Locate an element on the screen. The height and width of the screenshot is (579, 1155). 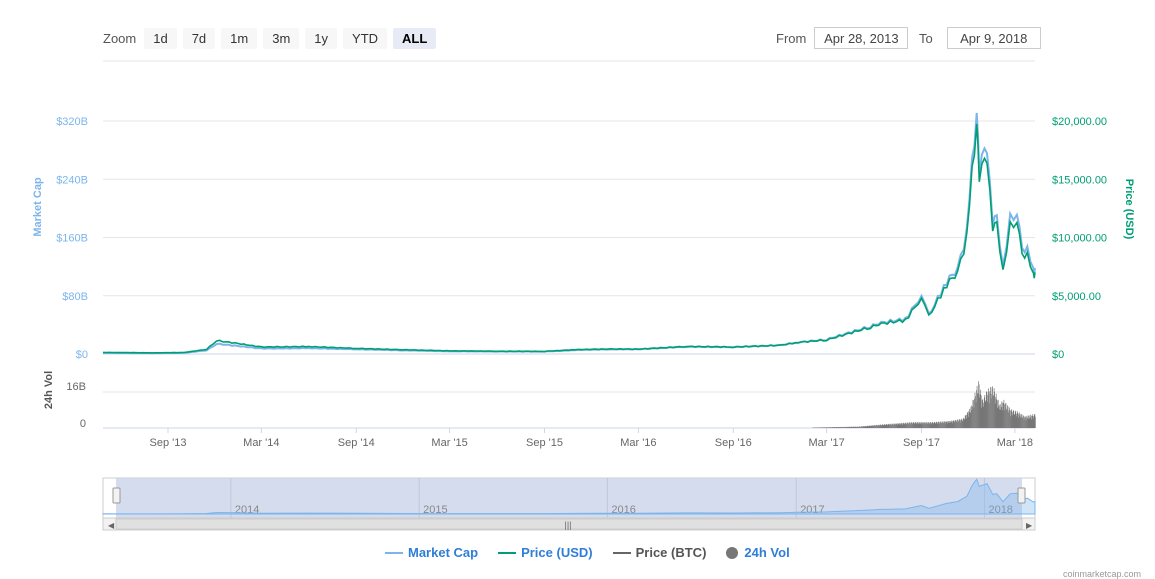
right-tick-label: $10,000.00 is located at coordinates (1079, 239).